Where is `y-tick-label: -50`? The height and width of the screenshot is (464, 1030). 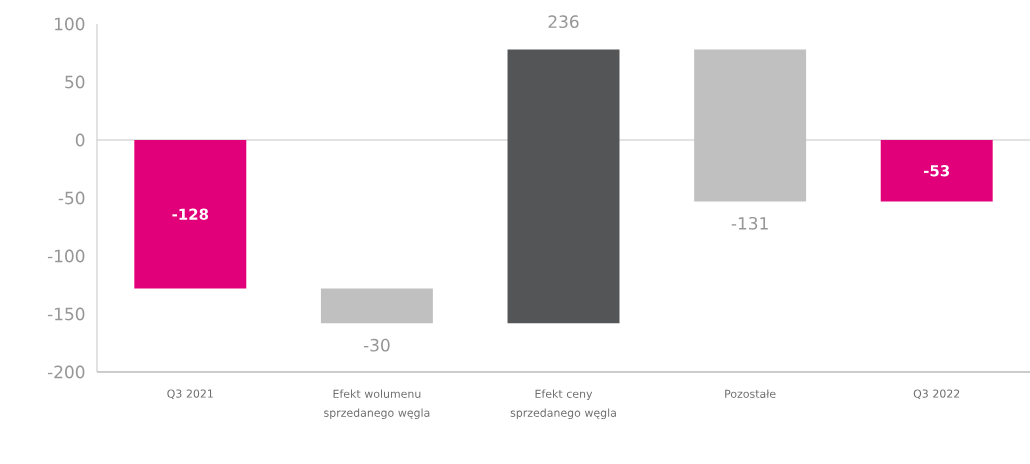
y-tick-label: -50 is located at coordinates (71, 198).